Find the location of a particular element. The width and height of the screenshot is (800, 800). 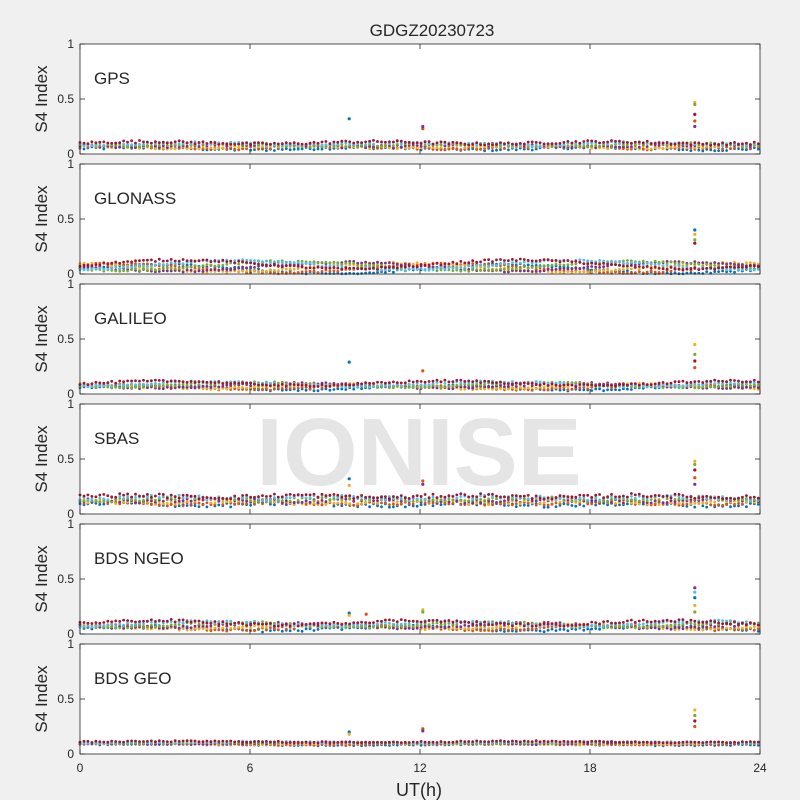

panel-1-outlier-point is located at coordinates (695, 230).